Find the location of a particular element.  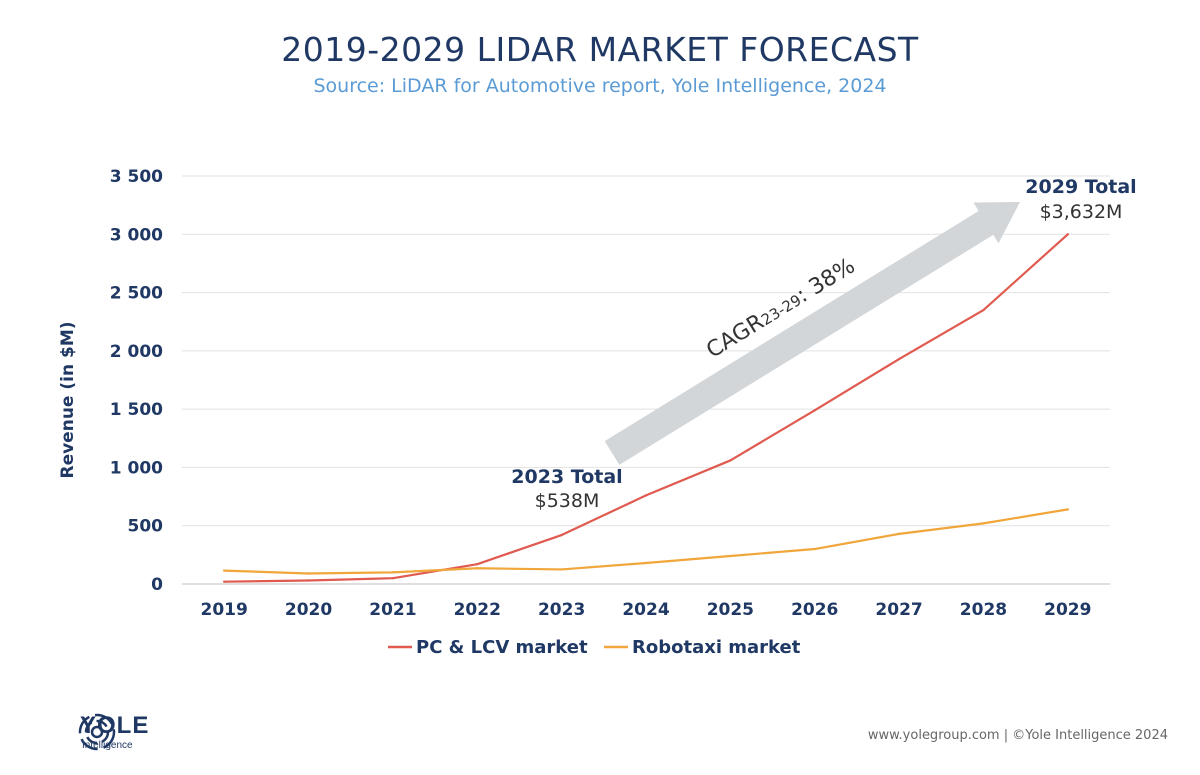

y-tick-label: 3 500 is located at coordinates (136, 177).